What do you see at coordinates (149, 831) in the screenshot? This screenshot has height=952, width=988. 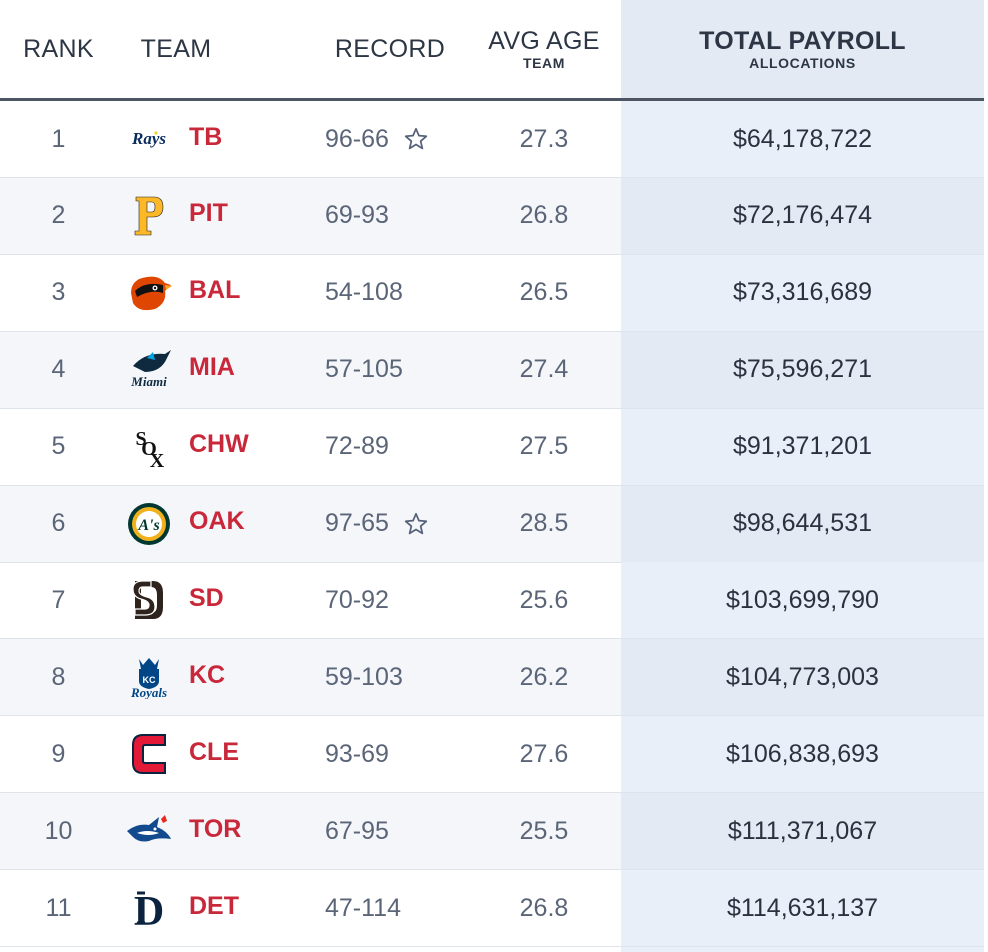 I see `blue-jays-logo-icon` at bounding box center [149, 831].